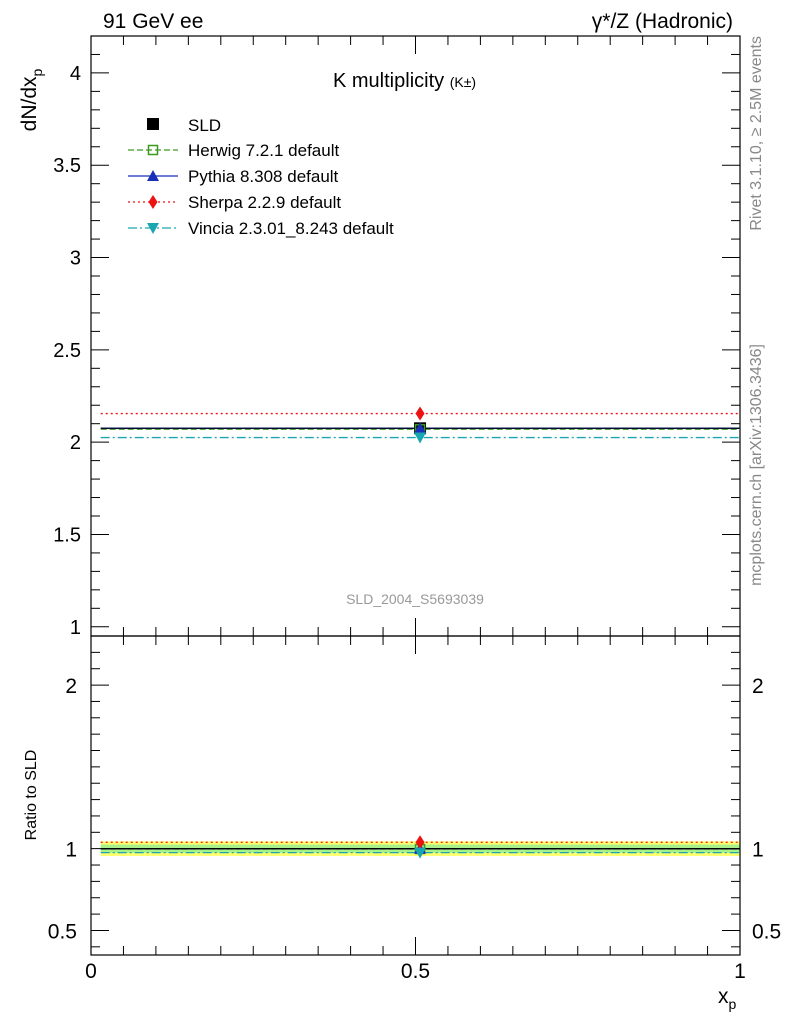 This screenshot has height=1024, width=786. I want to click on xlabel: xp, so click(727, 998).